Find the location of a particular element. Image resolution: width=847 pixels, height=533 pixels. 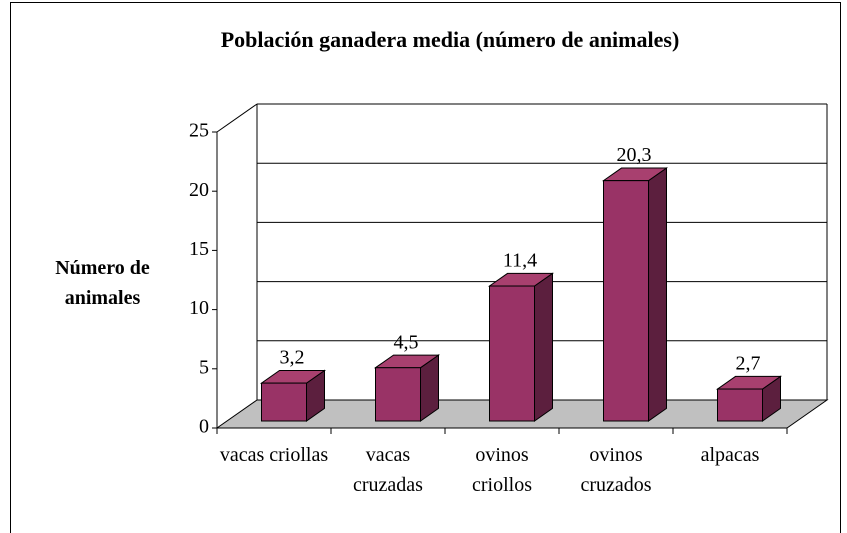

x-tick-label: ovinos cruzados is located at coordinates (616, 470).